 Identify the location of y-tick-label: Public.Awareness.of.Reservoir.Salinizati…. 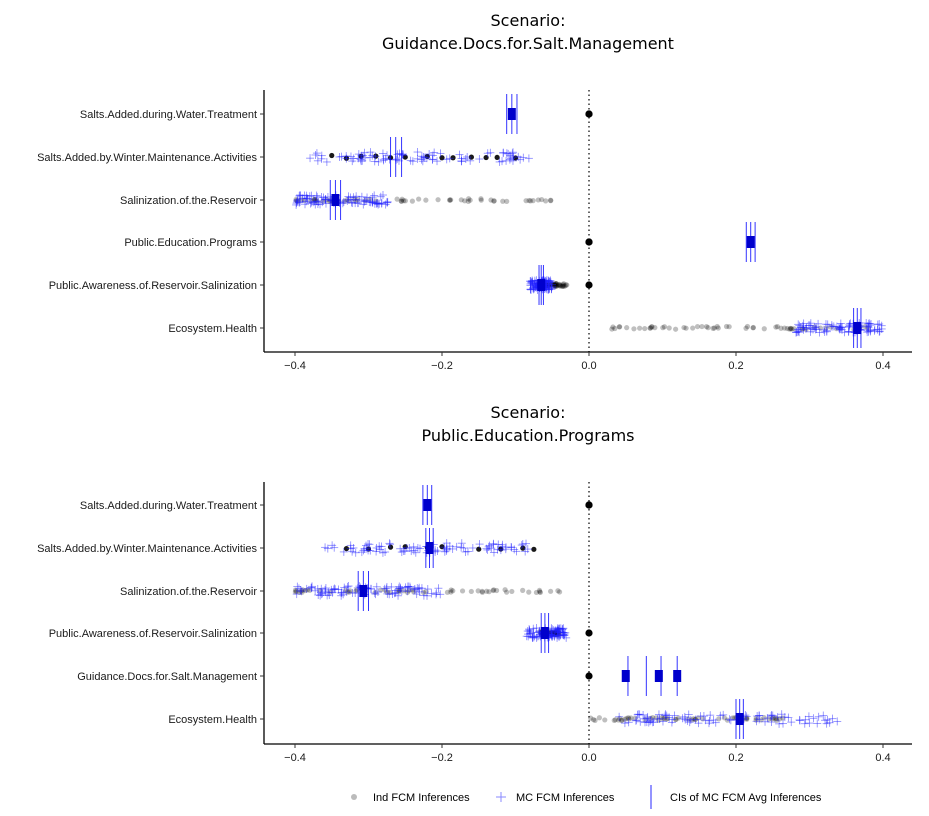
(153, 286).